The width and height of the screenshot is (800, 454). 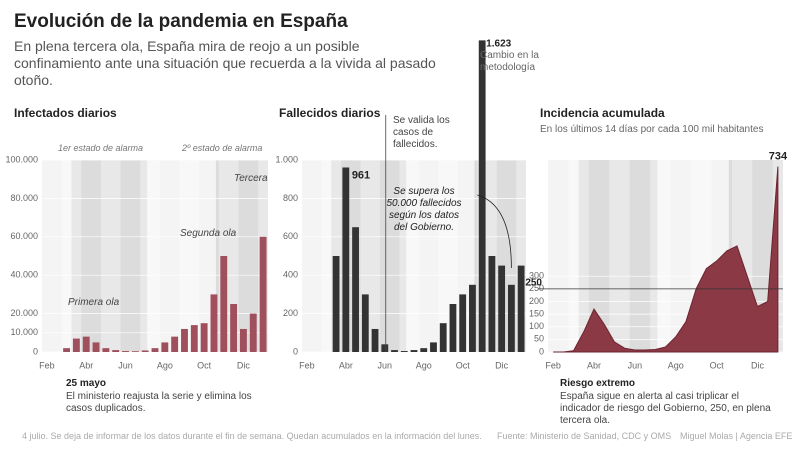 I want to click on annotation: Riesgo extremo, so click(x=598, y=383).